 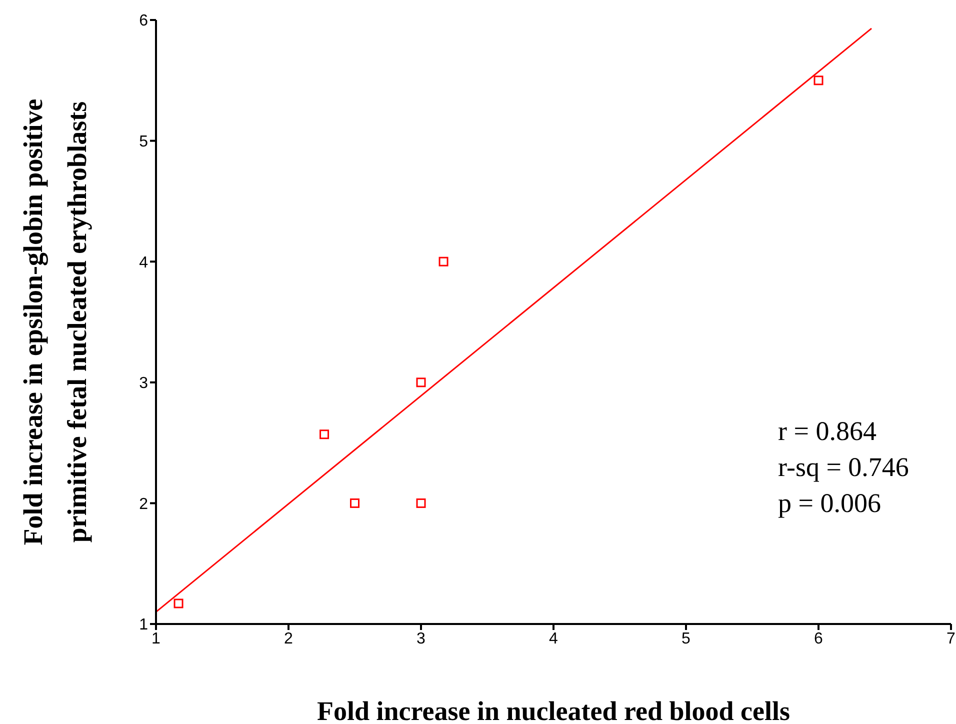 I want to click on y-tick-label: 2, so click(x=143, y=504).